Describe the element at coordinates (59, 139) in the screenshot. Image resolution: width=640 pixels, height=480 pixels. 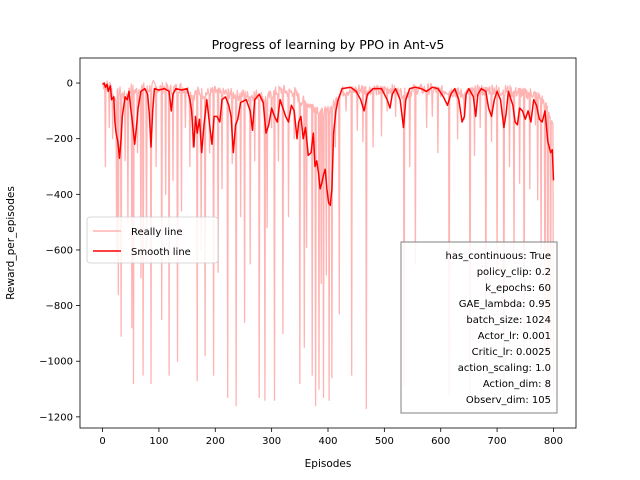
I see `y-tick-label: −200` at that location.